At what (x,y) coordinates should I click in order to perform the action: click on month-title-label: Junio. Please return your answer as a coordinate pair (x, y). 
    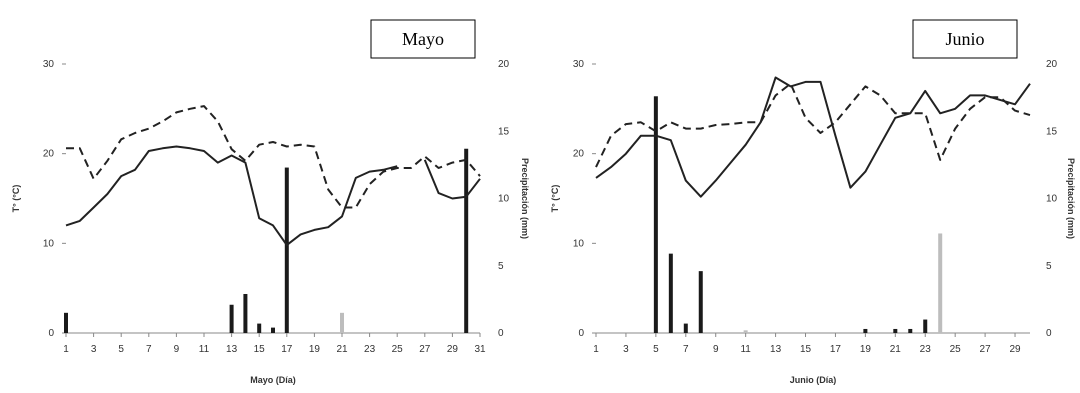
    Looking at the image, I should click on (964, 39).